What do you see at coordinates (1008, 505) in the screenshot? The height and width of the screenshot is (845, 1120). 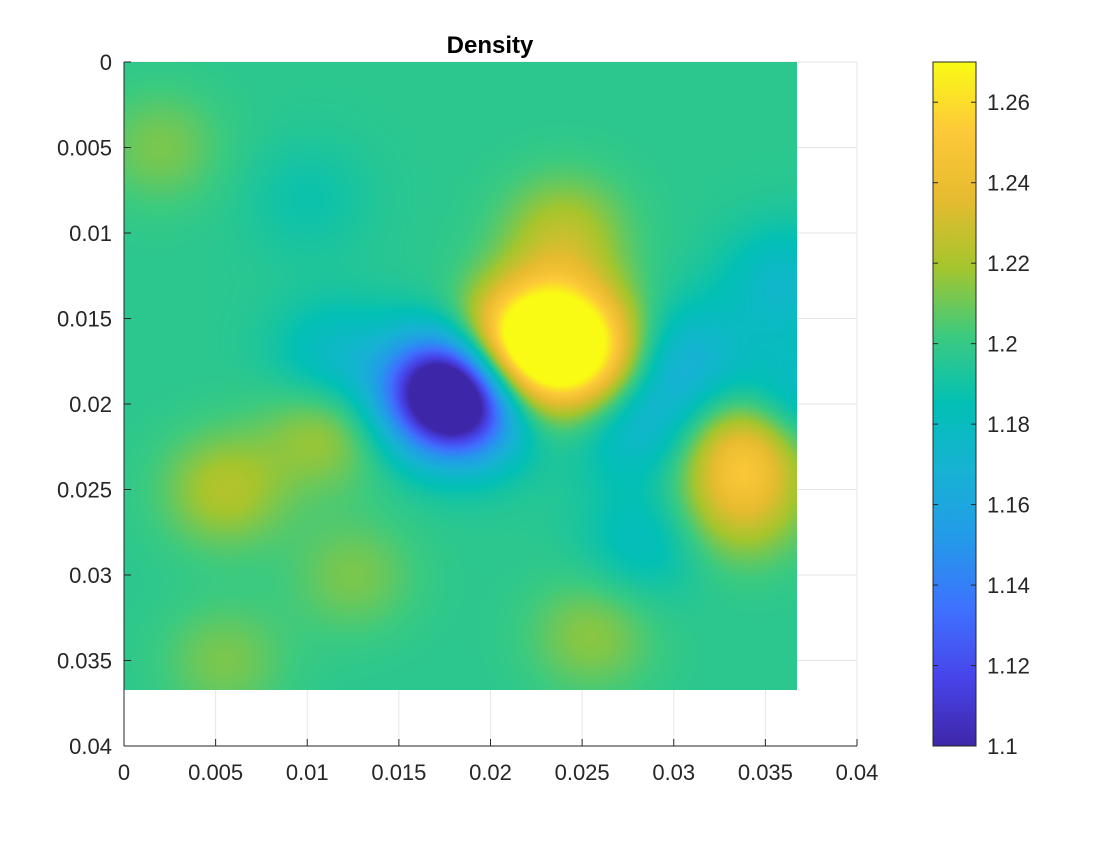 I see `colorbar-tick-label: 1.16` at bounding box center [1008, 505].